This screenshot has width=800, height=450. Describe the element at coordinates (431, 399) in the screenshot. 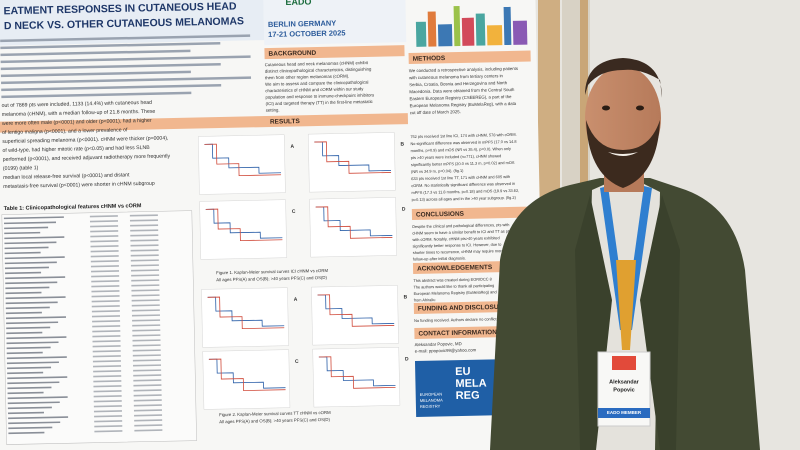

I see `logo-caption: MELANOMA` at that location.